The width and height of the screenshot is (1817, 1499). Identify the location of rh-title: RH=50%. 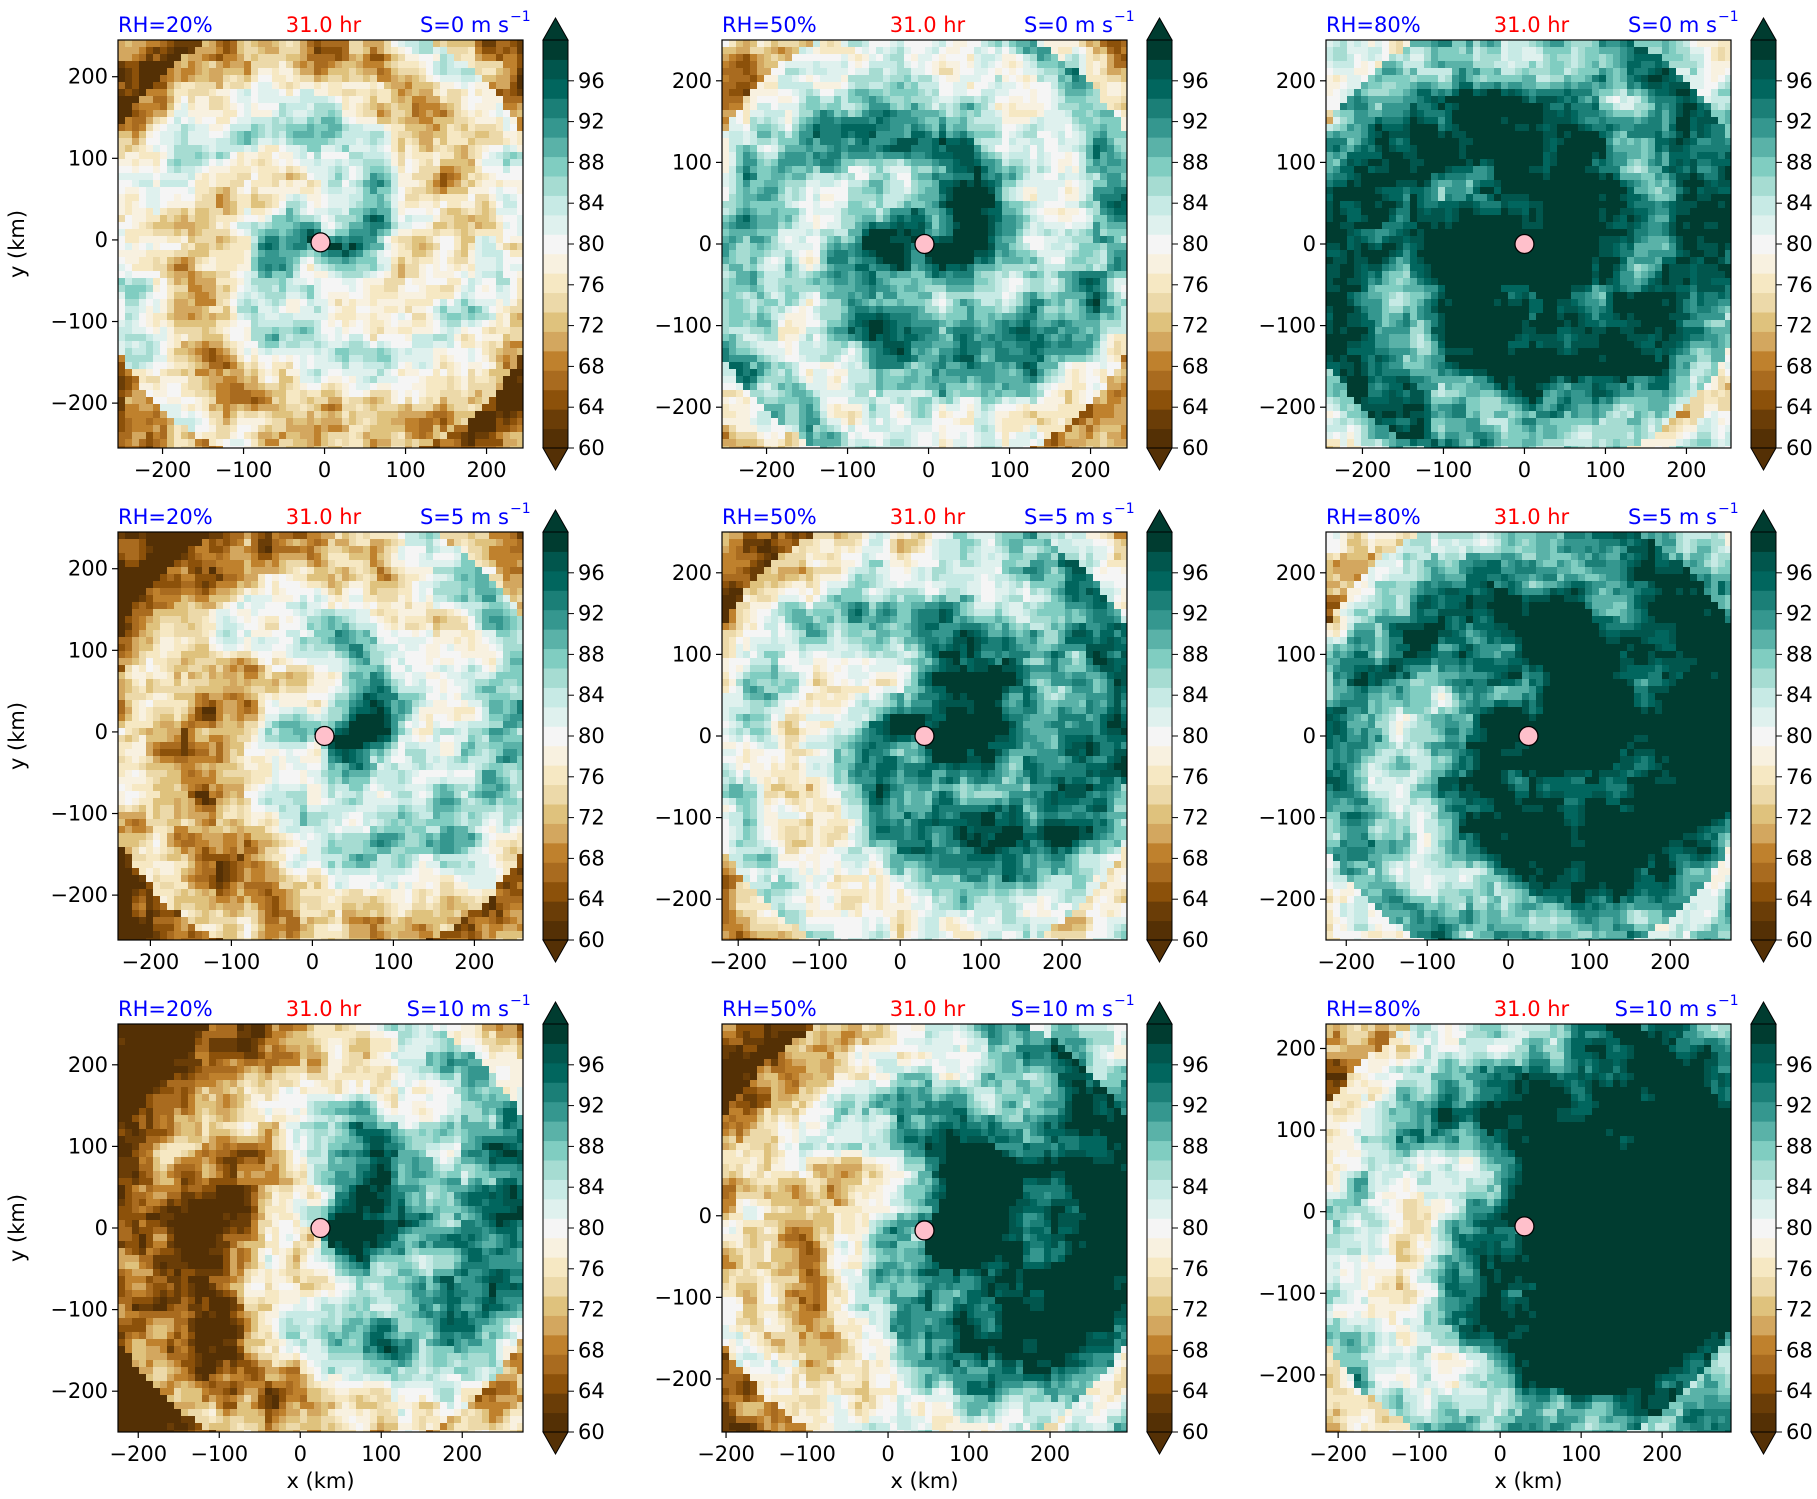
(769, 25).